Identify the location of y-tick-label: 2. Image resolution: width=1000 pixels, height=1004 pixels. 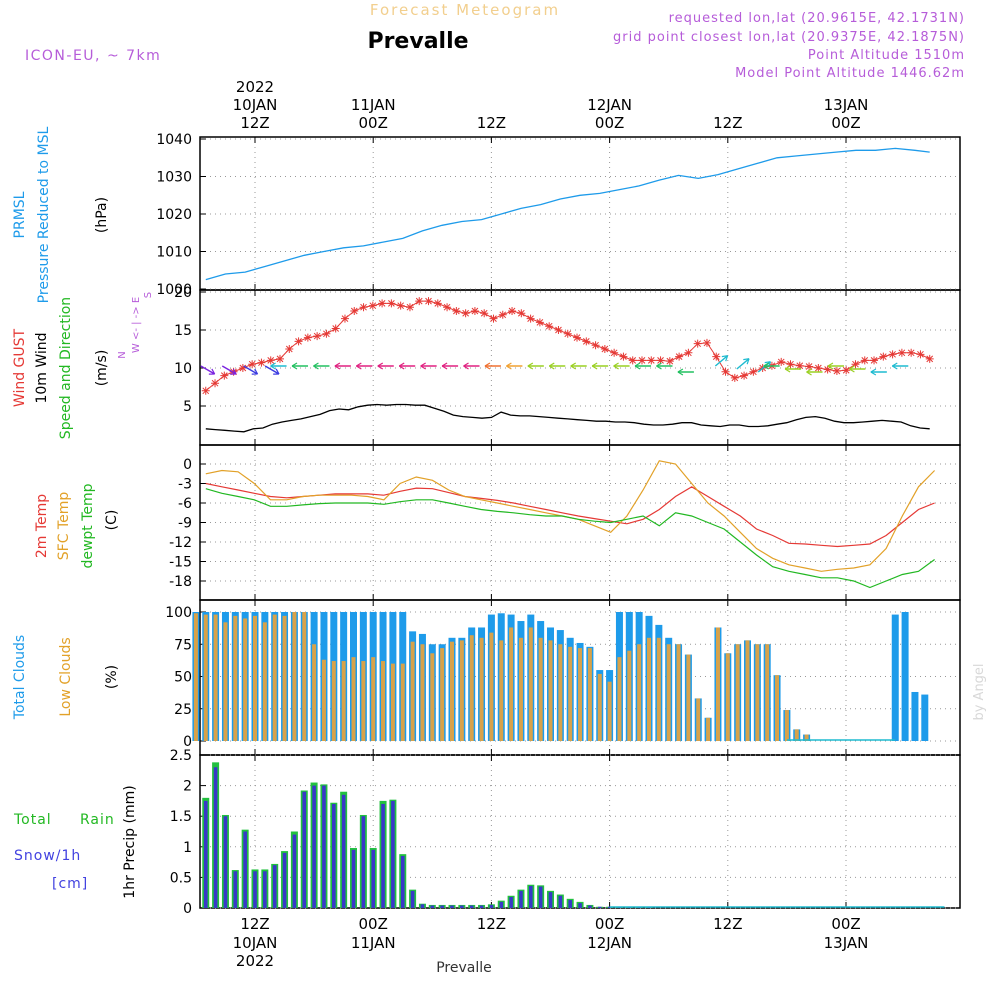
(187, 787).